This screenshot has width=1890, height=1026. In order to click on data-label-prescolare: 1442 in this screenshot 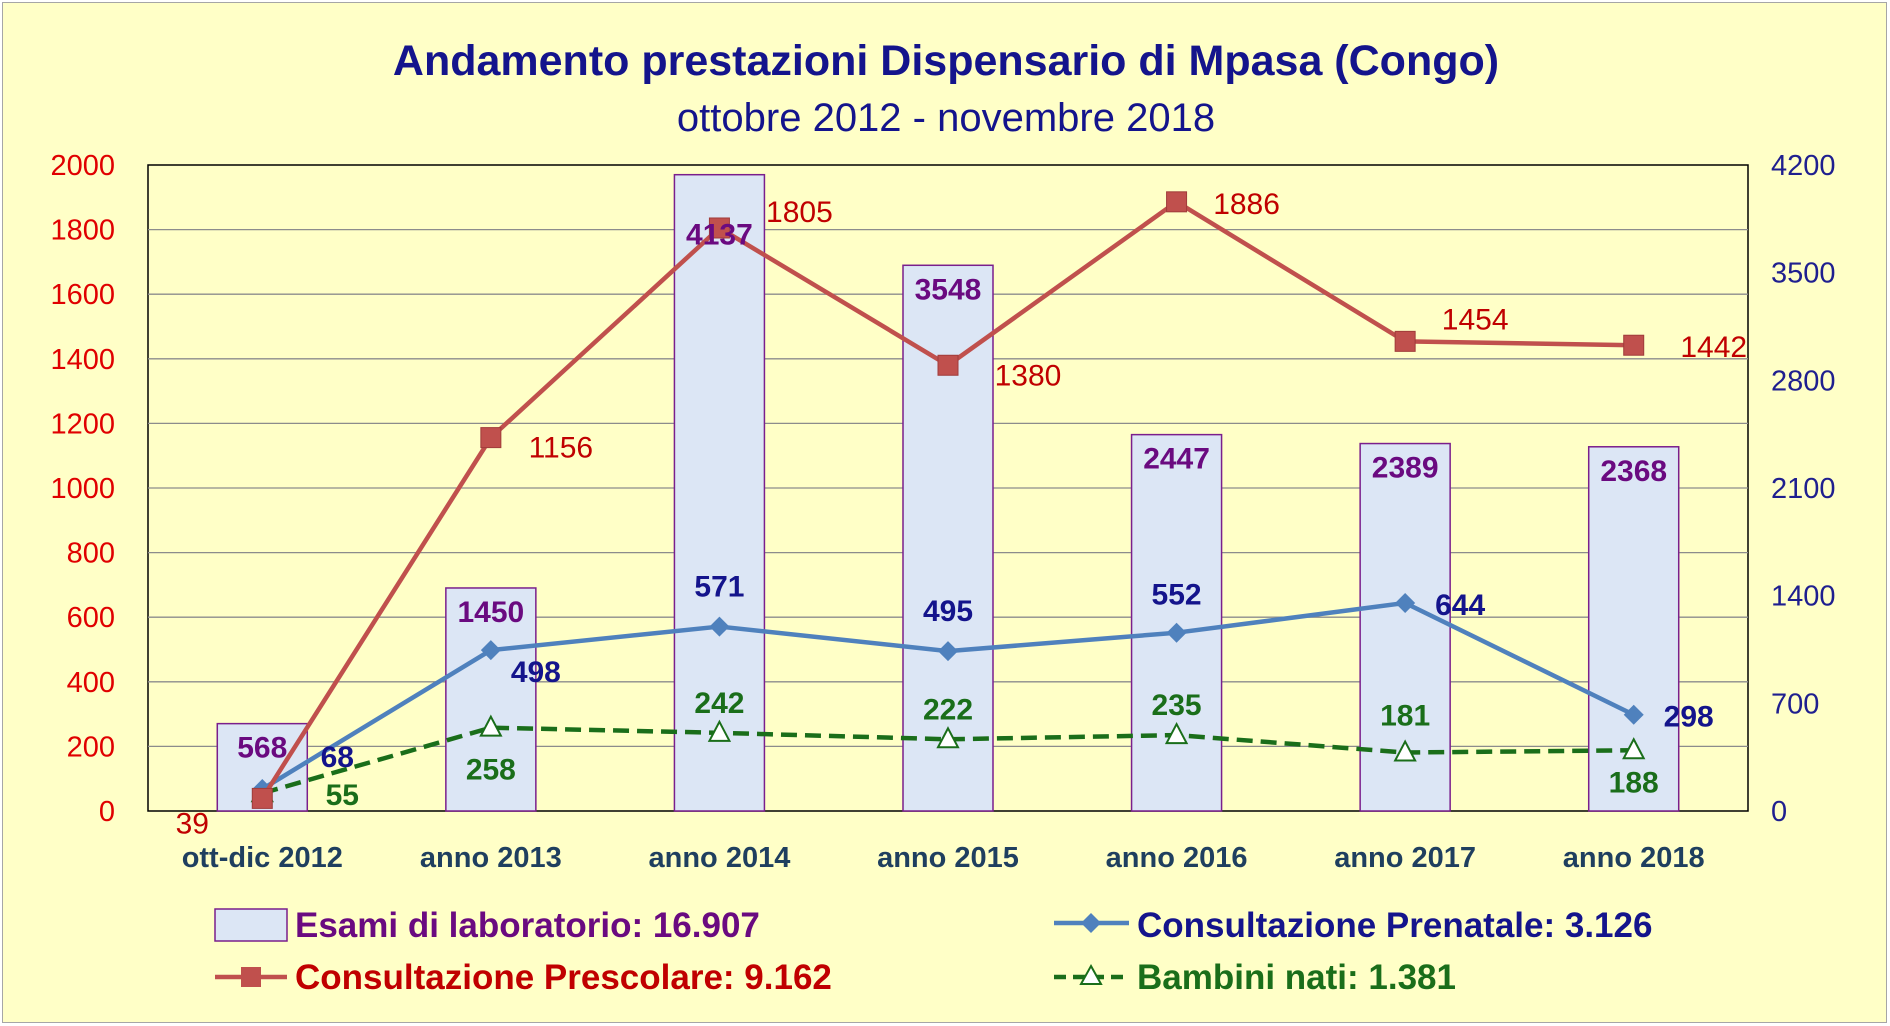, I will do `click(1713, 347)`.